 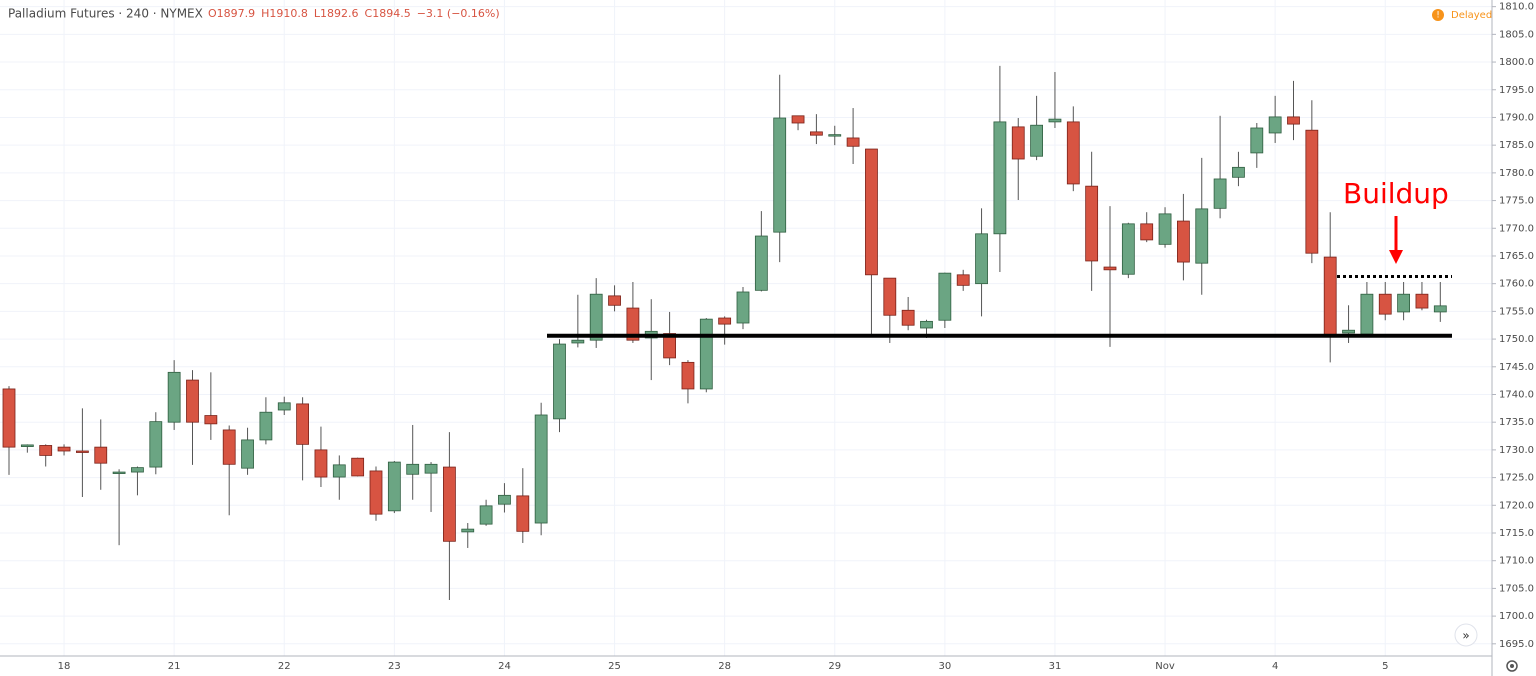 I want to click on y-tick-label: 1715.0, so click(x=1516, y=533).